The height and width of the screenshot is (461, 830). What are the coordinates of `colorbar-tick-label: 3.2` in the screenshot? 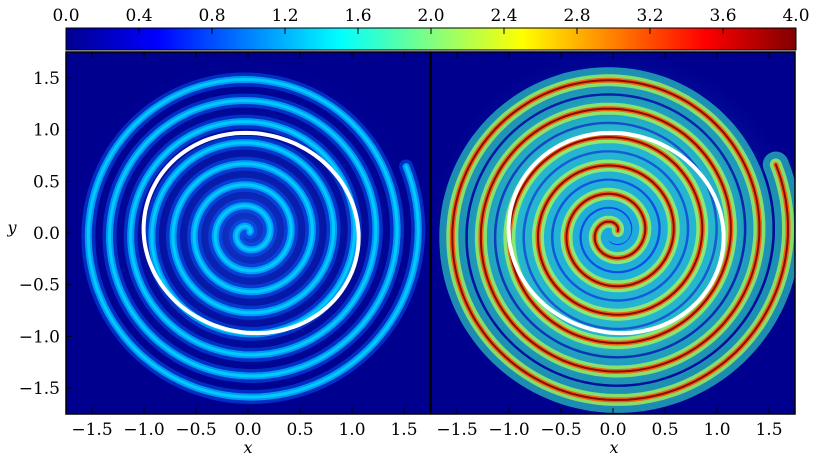 It's located at (649, 16).